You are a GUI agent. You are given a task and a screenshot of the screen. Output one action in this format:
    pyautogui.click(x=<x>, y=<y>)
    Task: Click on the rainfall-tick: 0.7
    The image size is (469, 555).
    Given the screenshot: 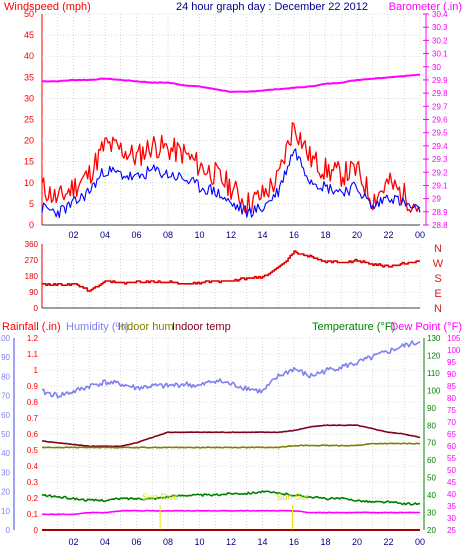 What is the action you would take?
    pyautogui.click(x=33, y=418)
    